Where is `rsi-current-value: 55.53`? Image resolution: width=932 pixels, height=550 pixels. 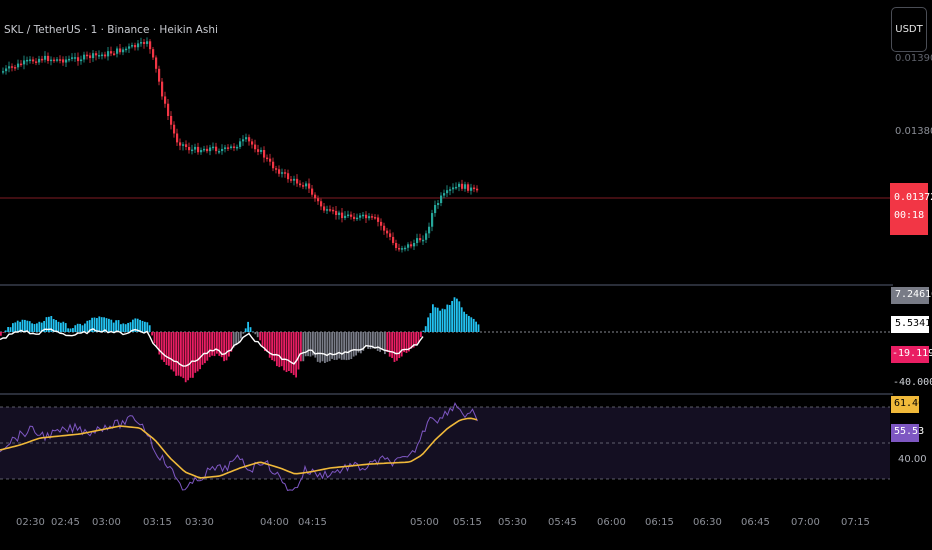
rsi-current-value: 55.53 is located at coordinates (907, 433).